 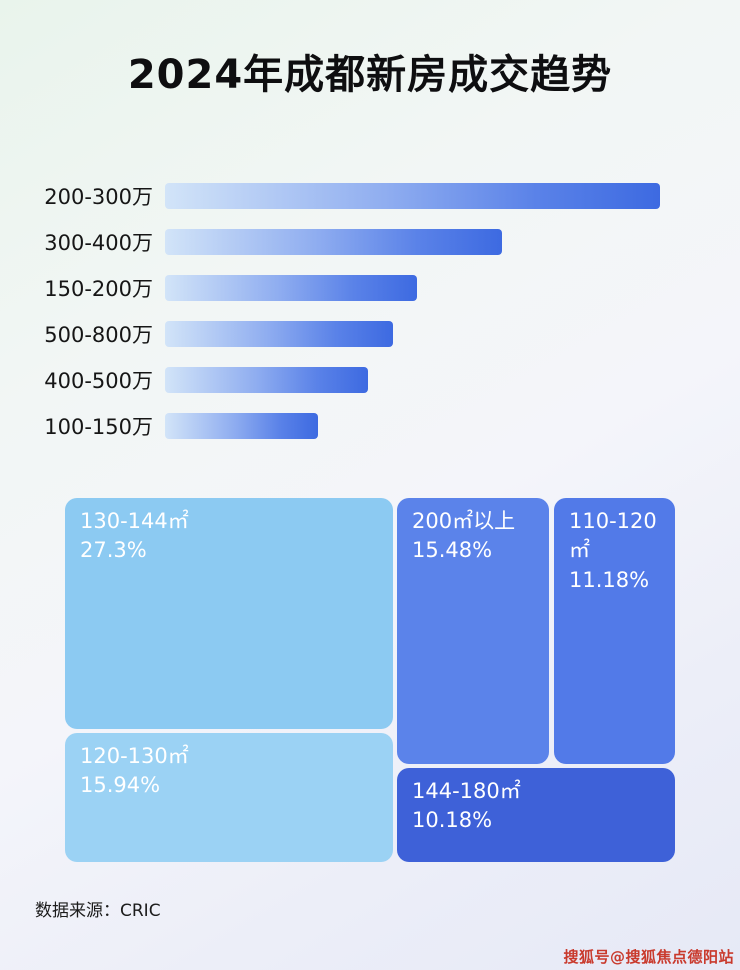 What do you see at coordinates (648, 957) in the screenshot?
I see `watermark: 搜狐号@搜狐焦点德阳站` at bounding box center [648, 957].